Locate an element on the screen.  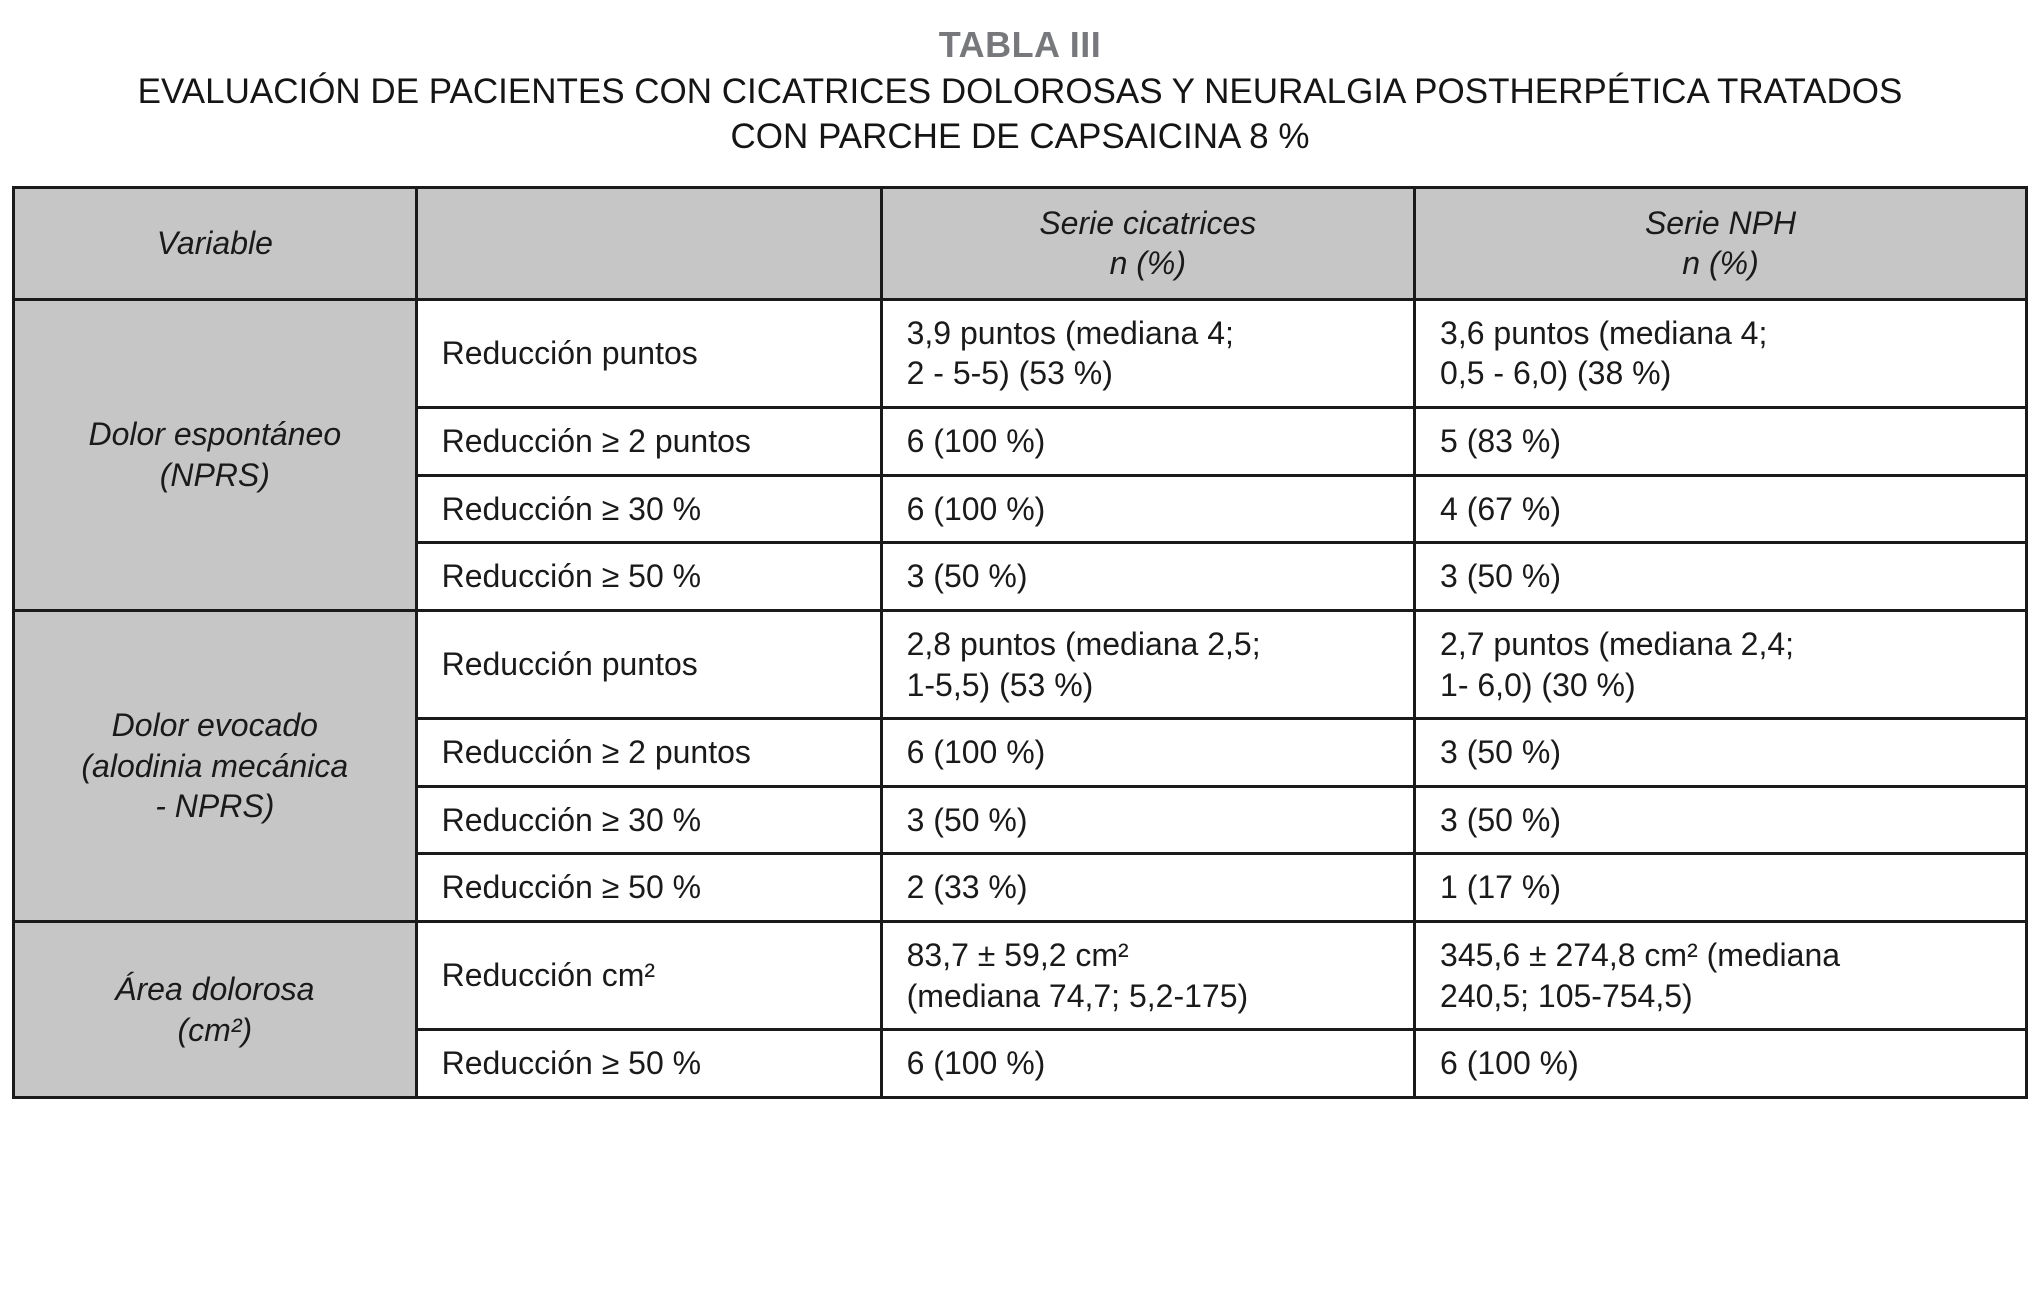
header-serie-cicatrices: Serie cicatrices n (%) is located at coordinates (1148, 243).